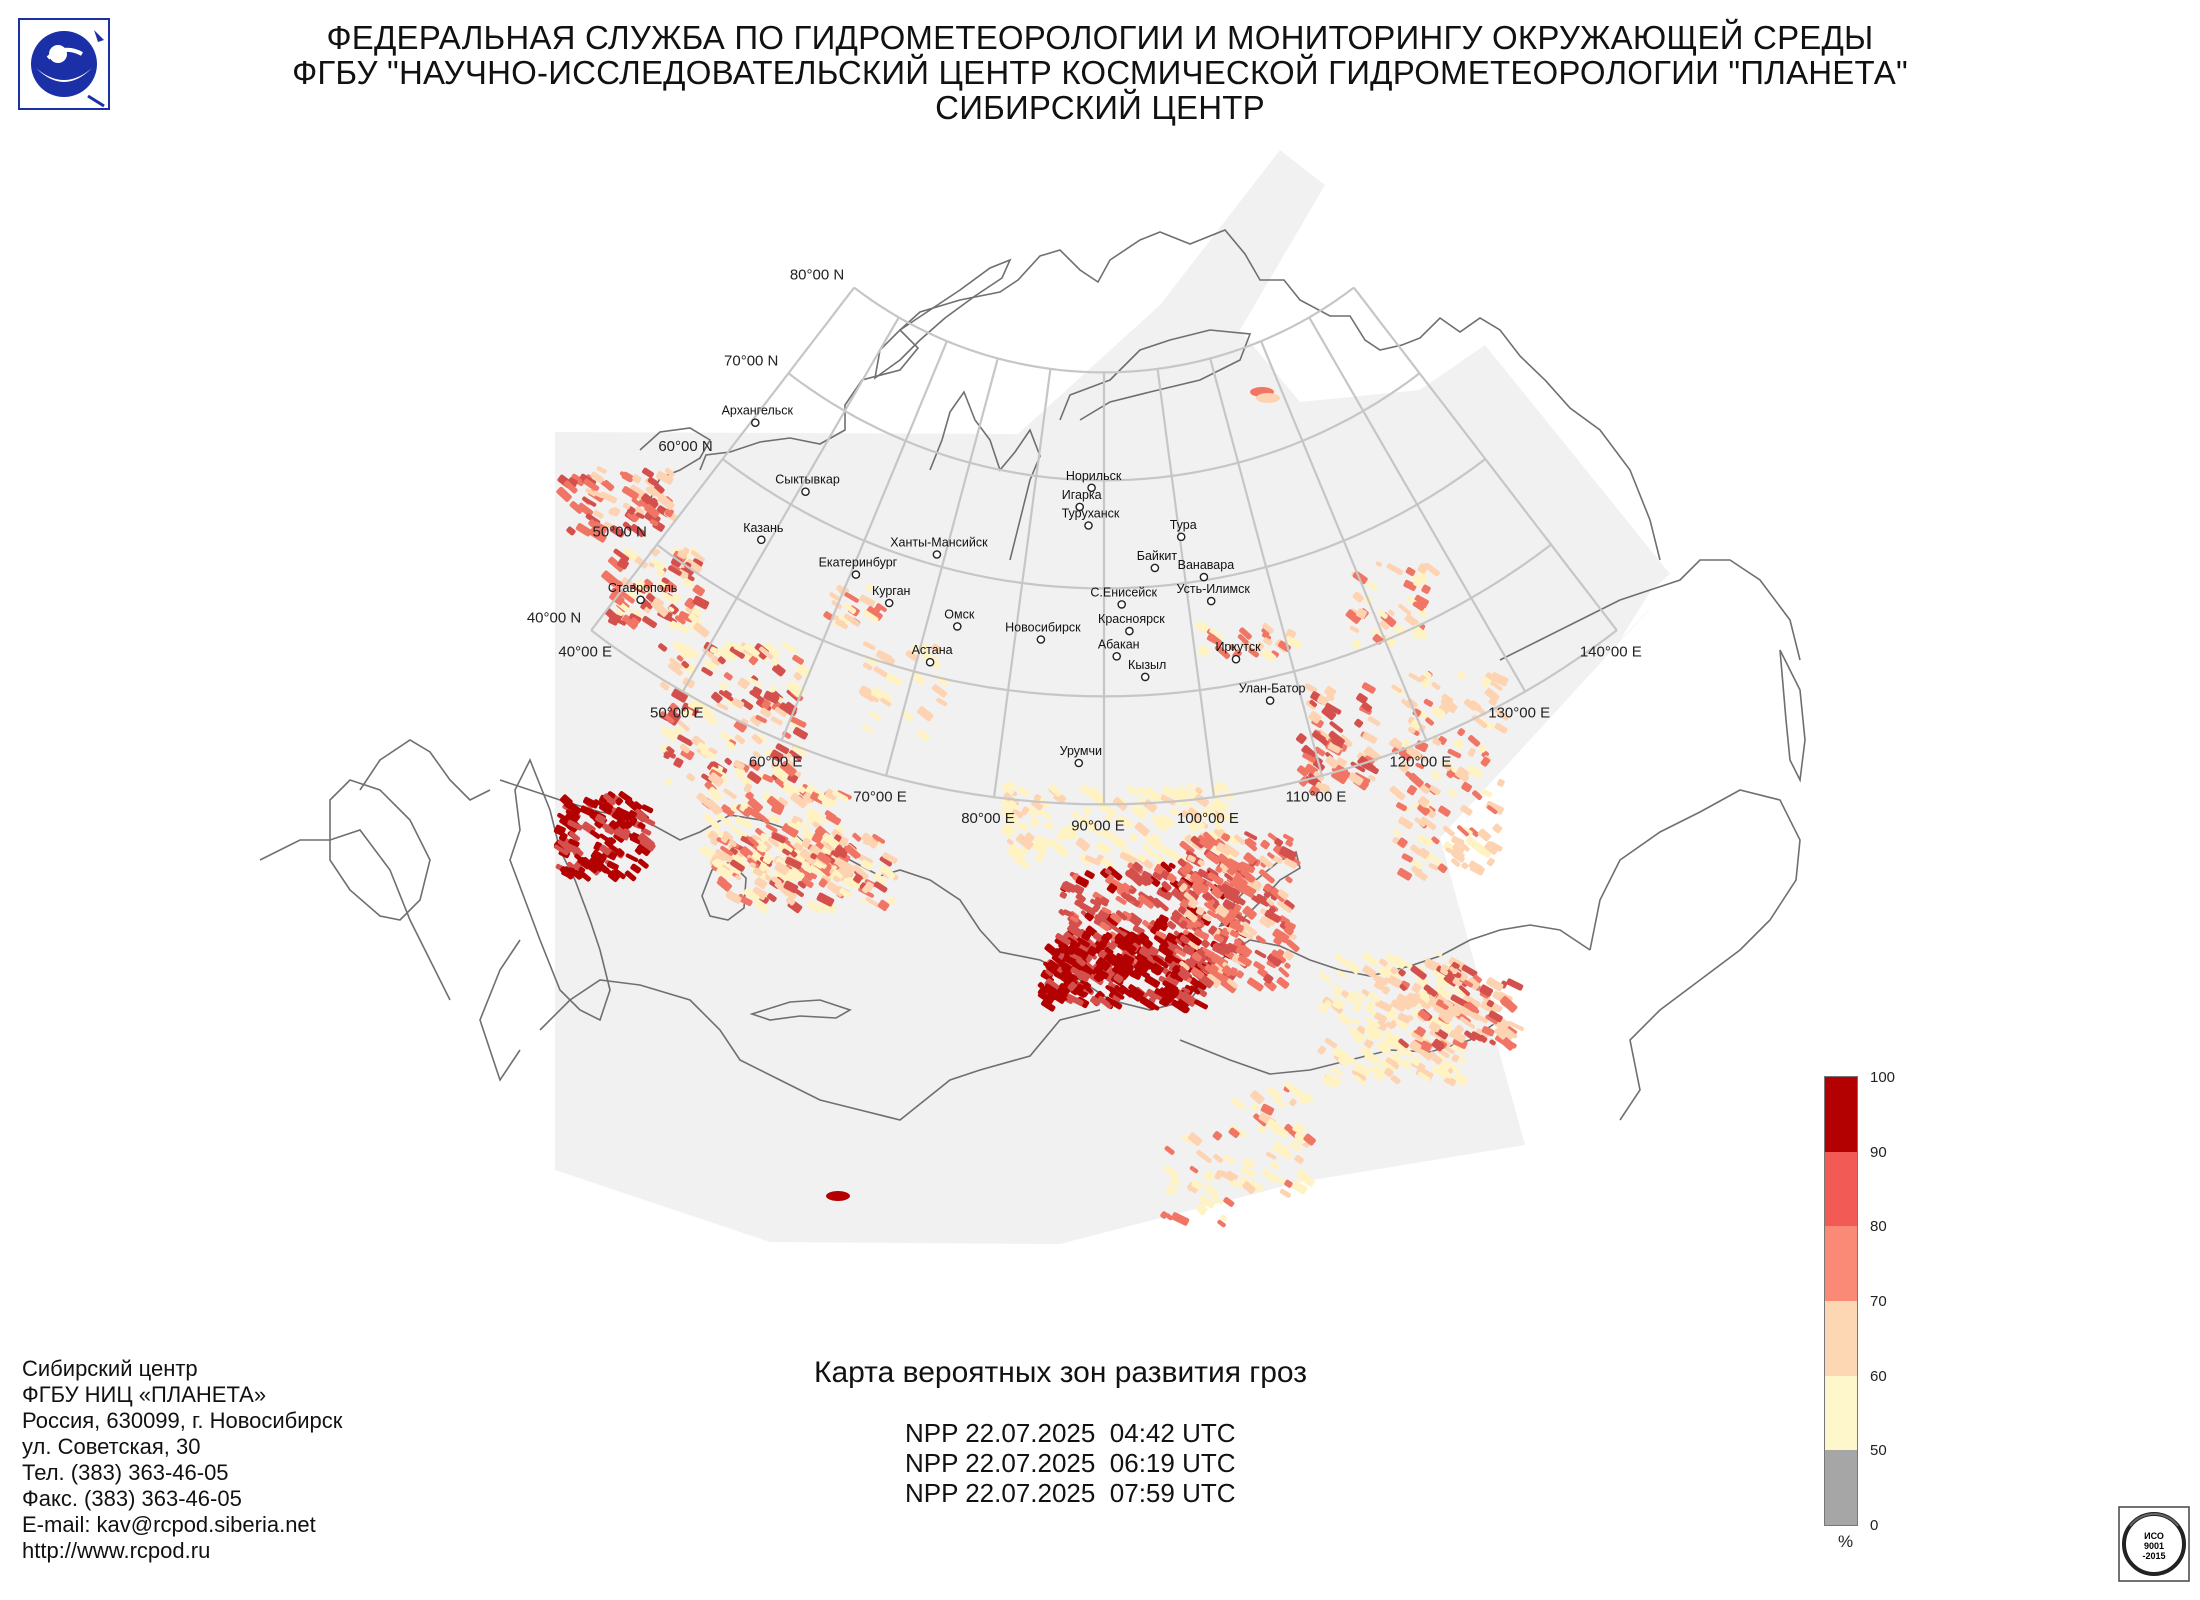 Image resolution: width=2200 pixels, height=1600 pixels. What do you see at coordinates (1081, 751) in the screenshot?
I see `city-label: Урумчи` at bounding box center [1081, 751].